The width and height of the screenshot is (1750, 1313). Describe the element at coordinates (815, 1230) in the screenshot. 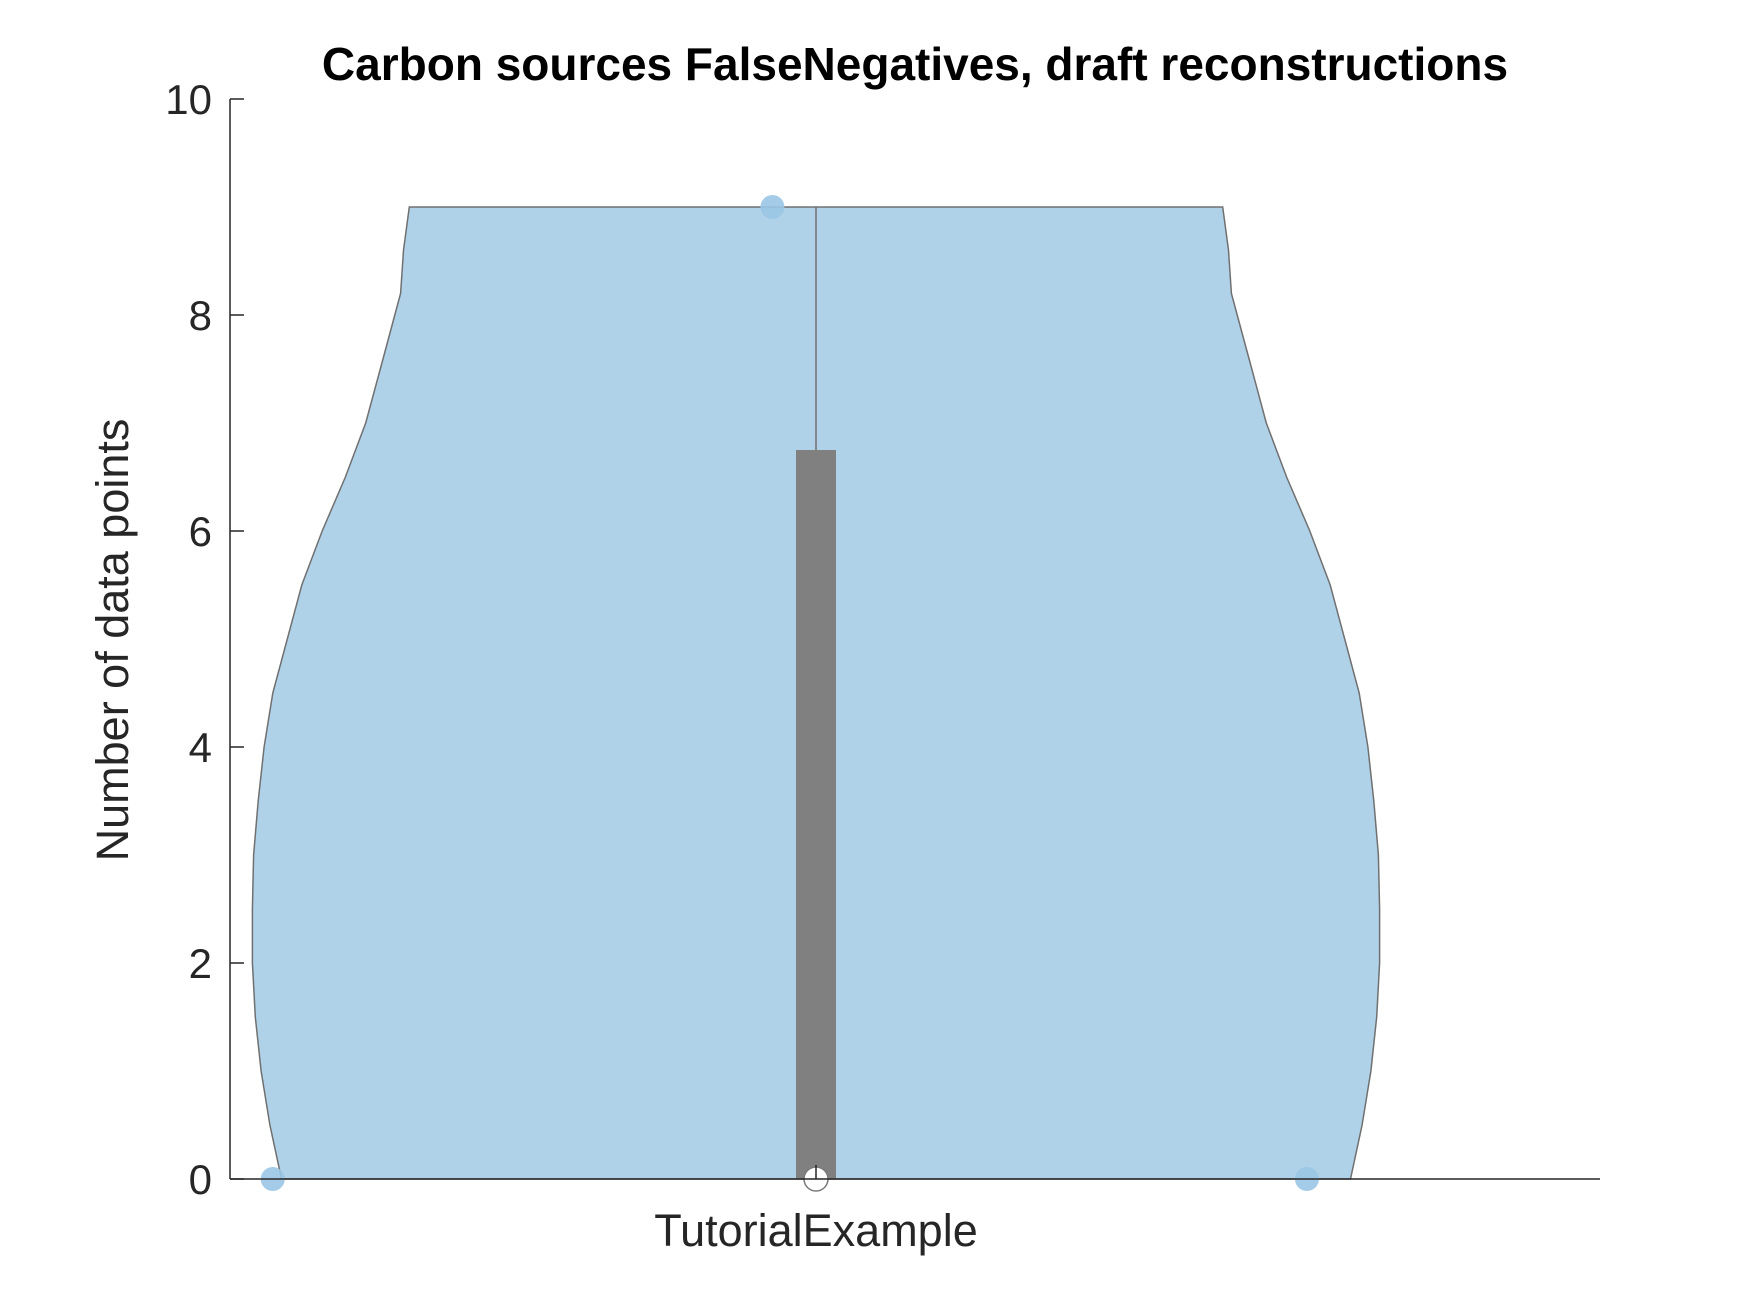

I see `x-tick-label: TutorialExample` at that location.